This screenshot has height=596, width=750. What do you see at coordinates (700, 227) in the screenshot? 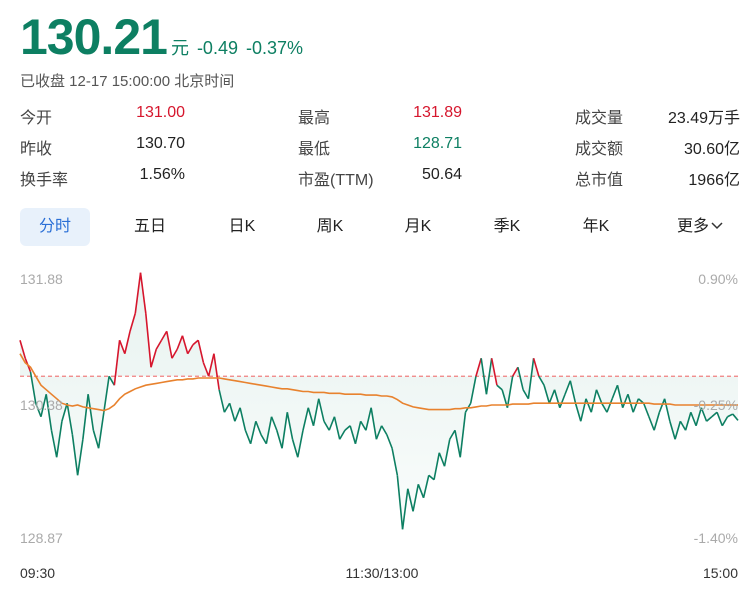
I see `tab-more: 更多` at bounding box center [700, 227].